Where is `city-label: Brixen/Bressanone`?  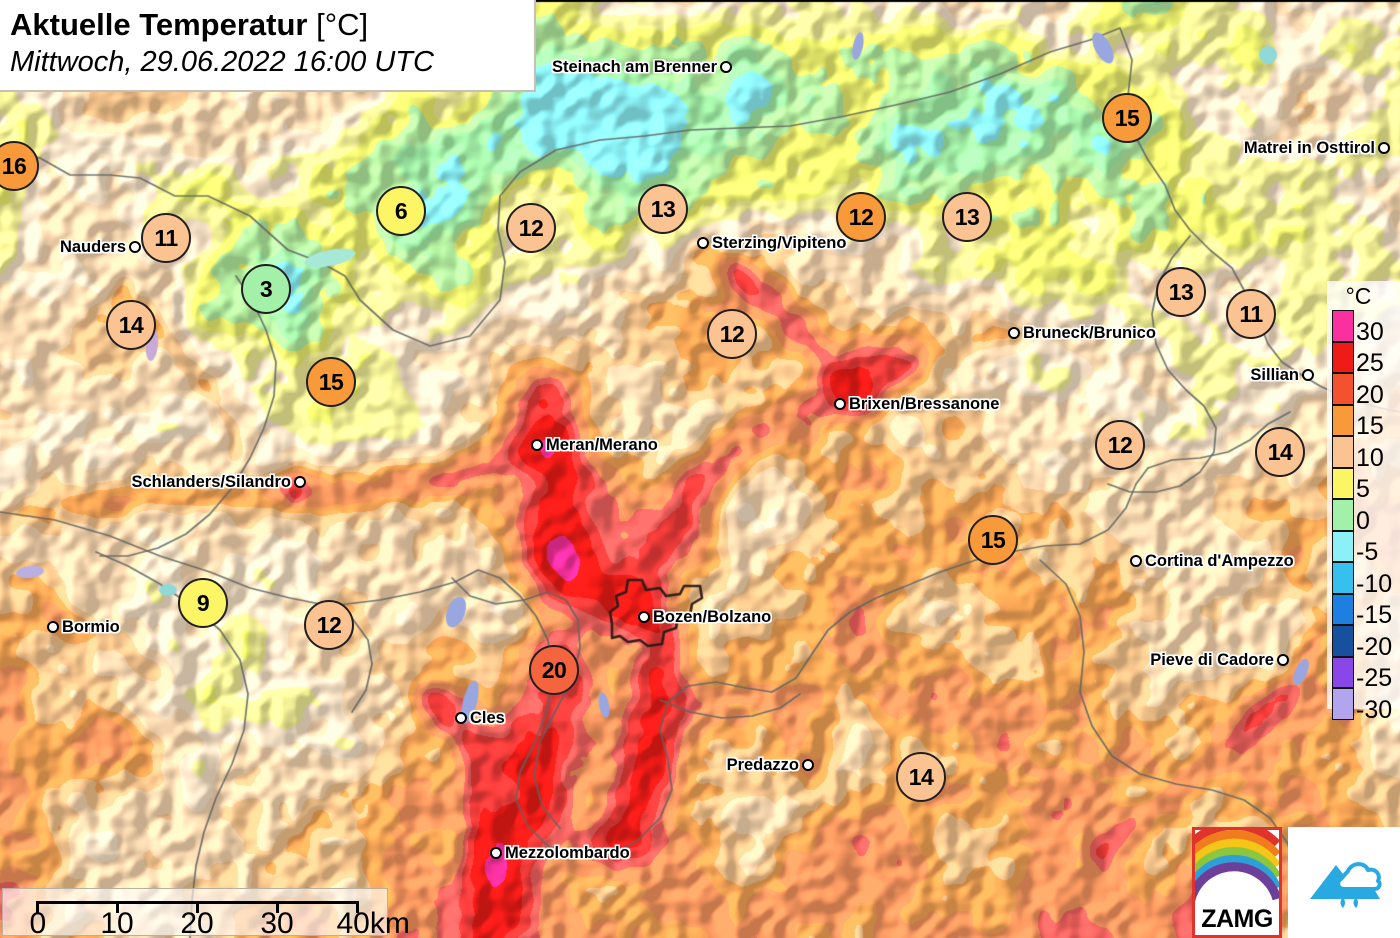
city-label: Brixen/Bressanone is located at coordinates (924, 403).